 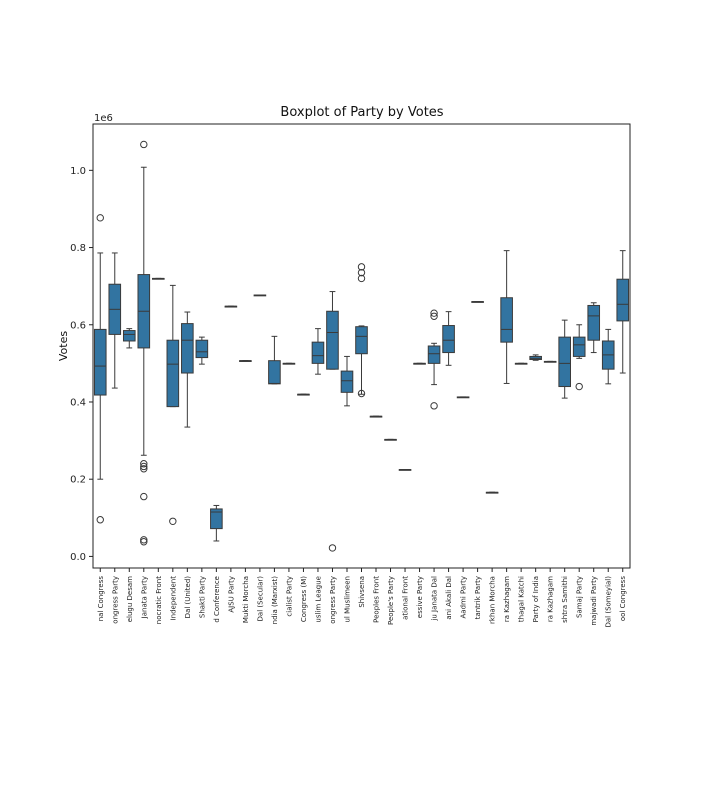 I want to click on x-tick-label: Dal (Someyial), so click(x=609, y=602).